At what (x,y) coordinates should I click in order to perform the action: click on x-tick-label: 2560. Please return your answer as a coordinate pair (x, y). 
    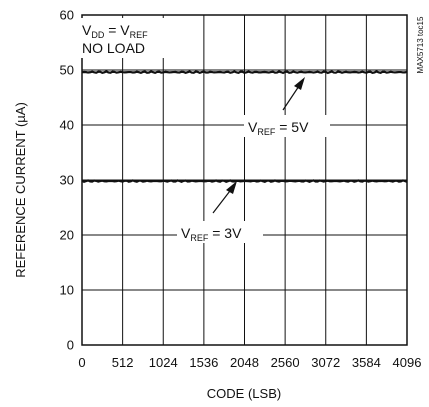
    Looking at the image, I should click on (285, 362).